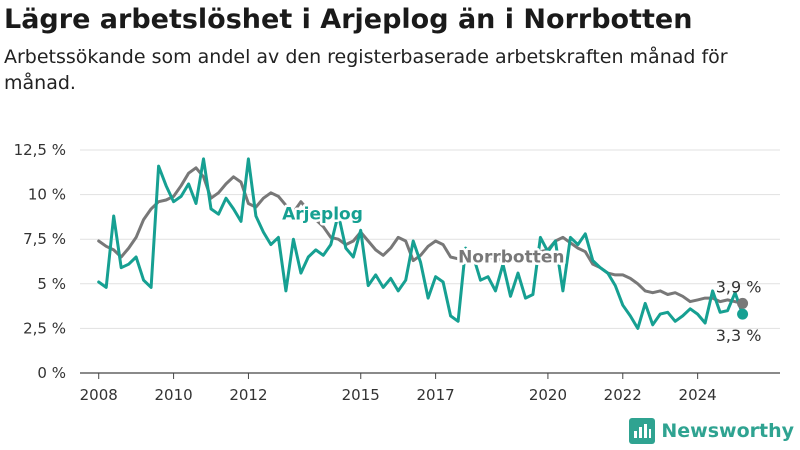 The image size is (800, 450). I want to click on x-tick-label: 2020, so click(548, 395).